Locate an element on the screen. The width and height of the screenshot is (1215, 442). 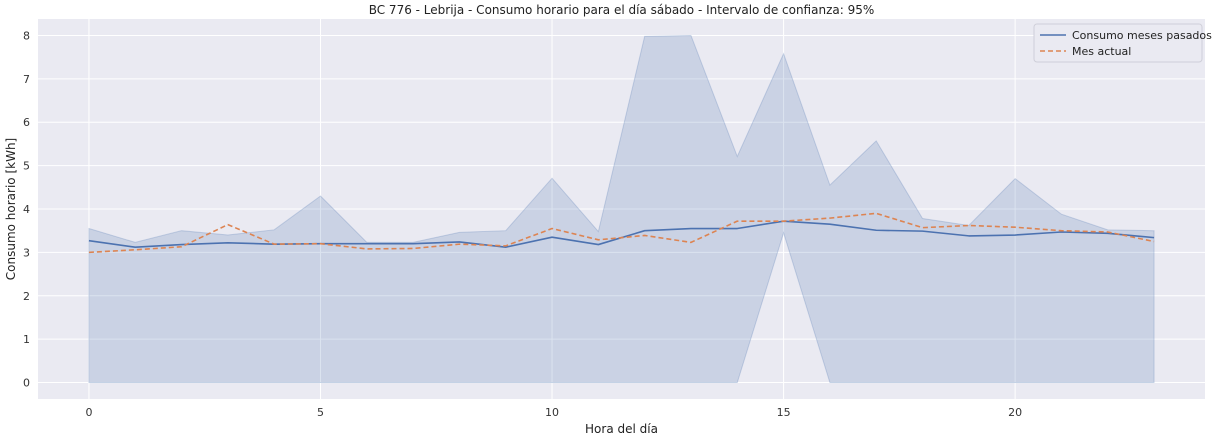
series-lines is located at coordinates (621, 233).